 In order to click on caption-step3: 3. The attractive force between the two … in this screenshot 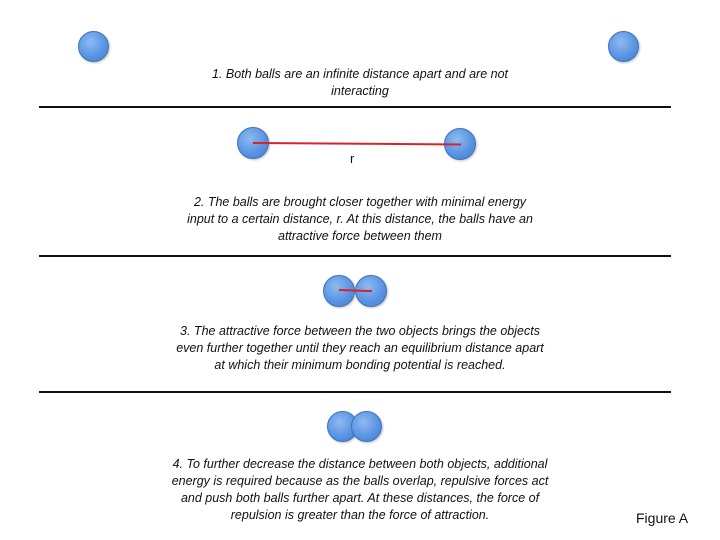, I will do `click(360, 348)`.